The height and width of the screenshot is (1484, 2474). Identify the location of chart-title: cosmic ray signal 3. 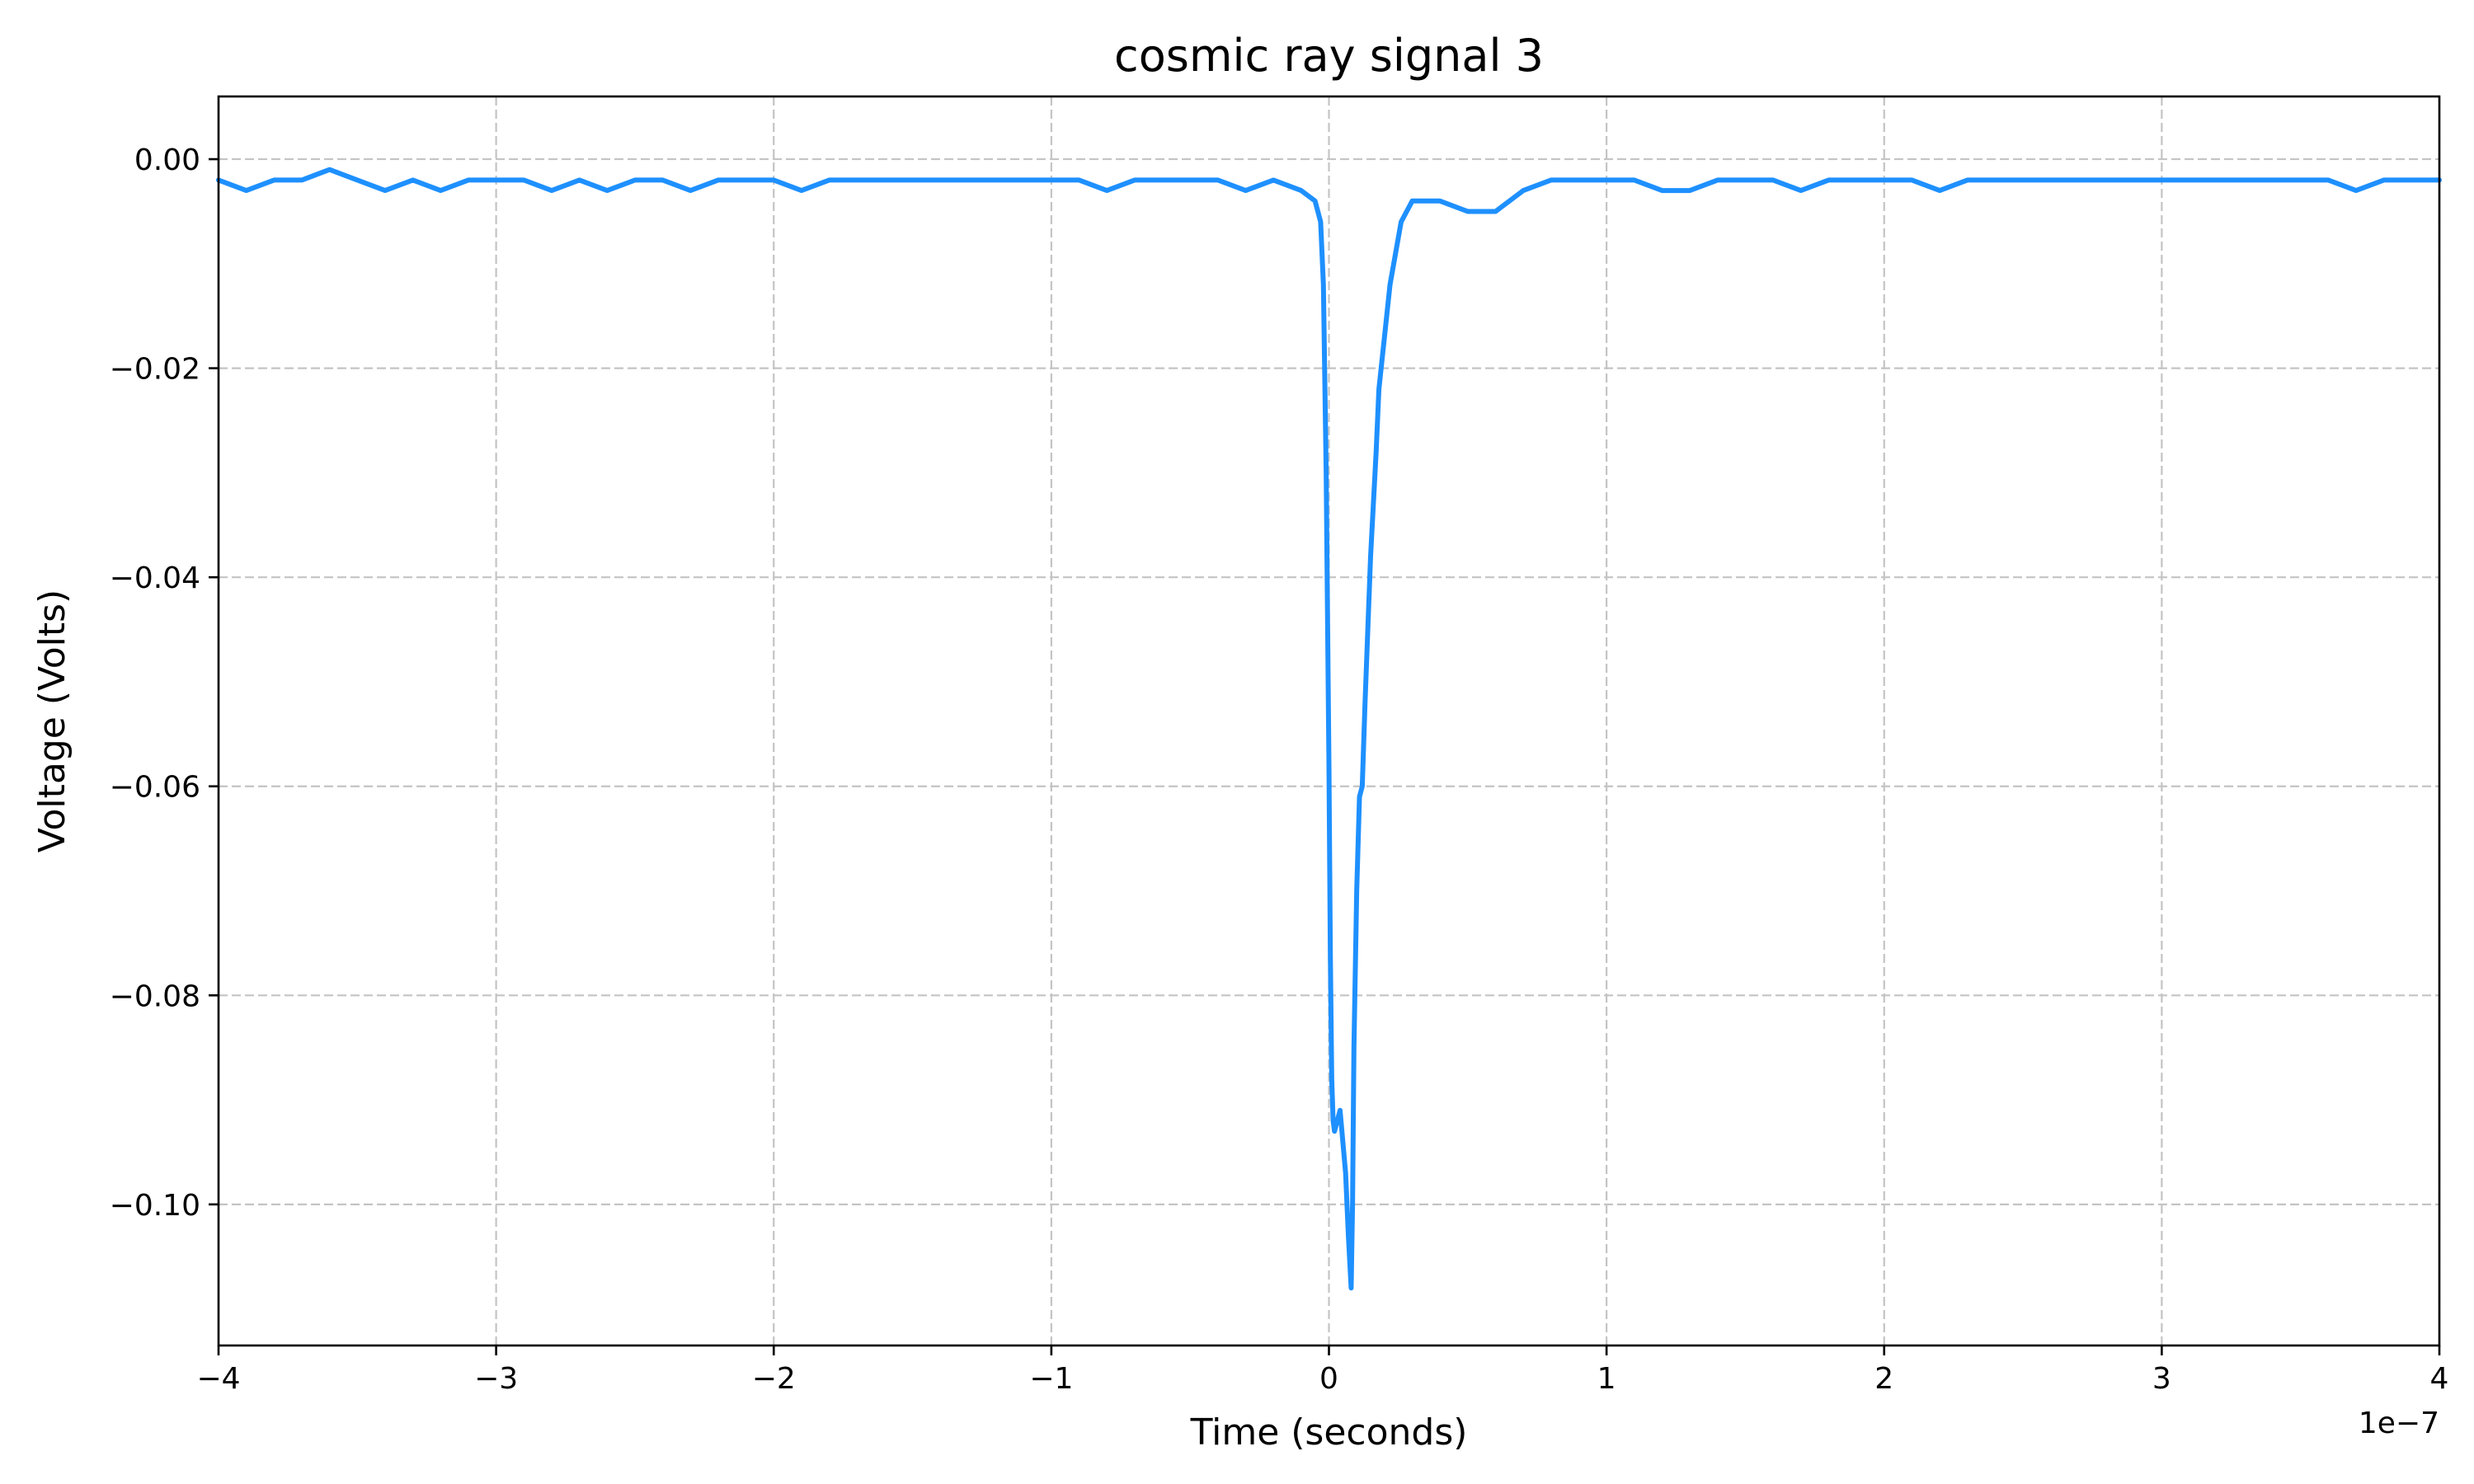
(1329, 56).